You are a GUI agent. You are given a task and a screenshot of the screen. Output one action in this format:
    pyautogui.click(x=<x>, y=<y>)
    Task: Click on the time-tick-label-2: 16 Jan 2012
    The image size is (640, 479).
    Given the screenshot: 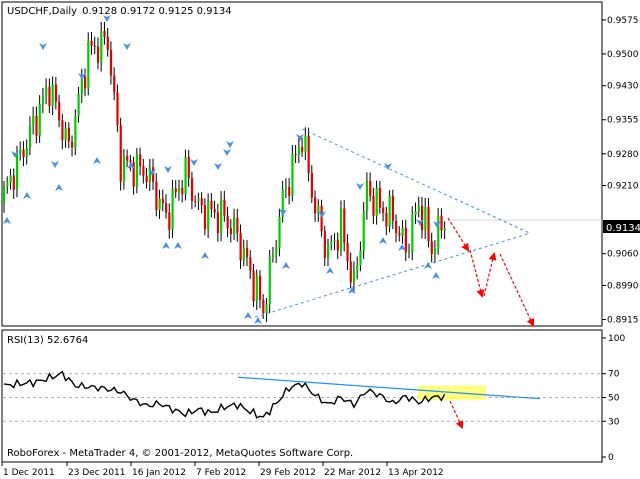 What is the action you would take?
    pyautogui.click(x=159, y=473)
    